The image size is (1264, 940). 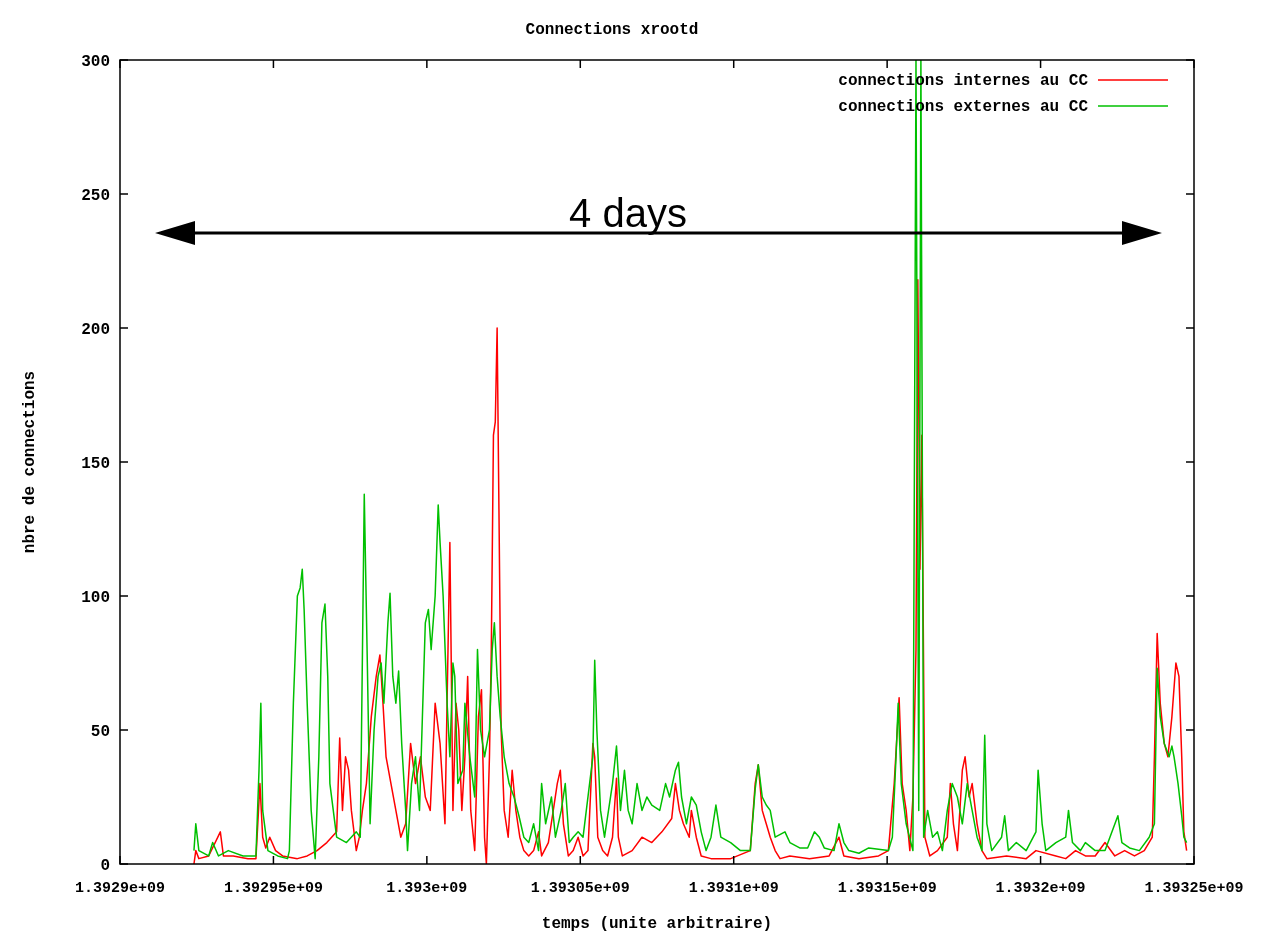 I want to click on y-tick-label: 100, so click(x=95, y=598).